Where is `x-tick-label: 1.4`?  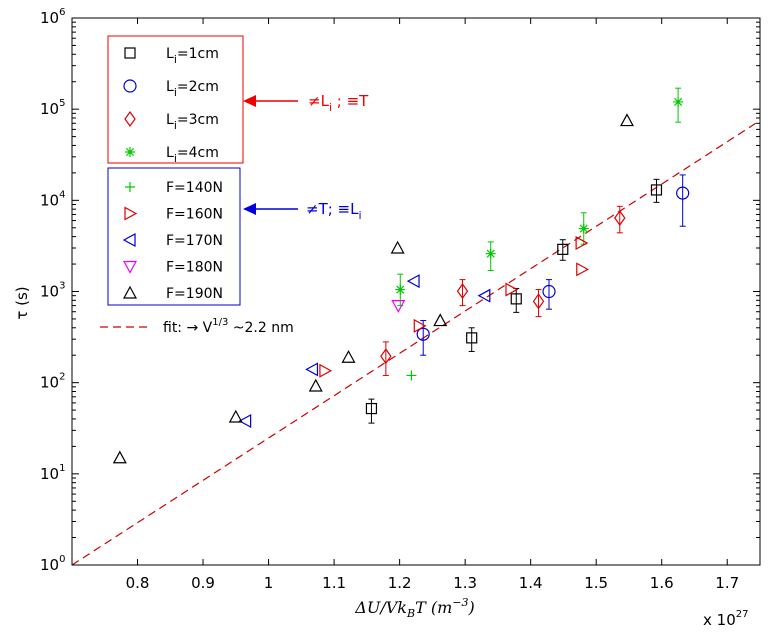
x-tick-label: 1.4 is located at coordinates (531, 583).